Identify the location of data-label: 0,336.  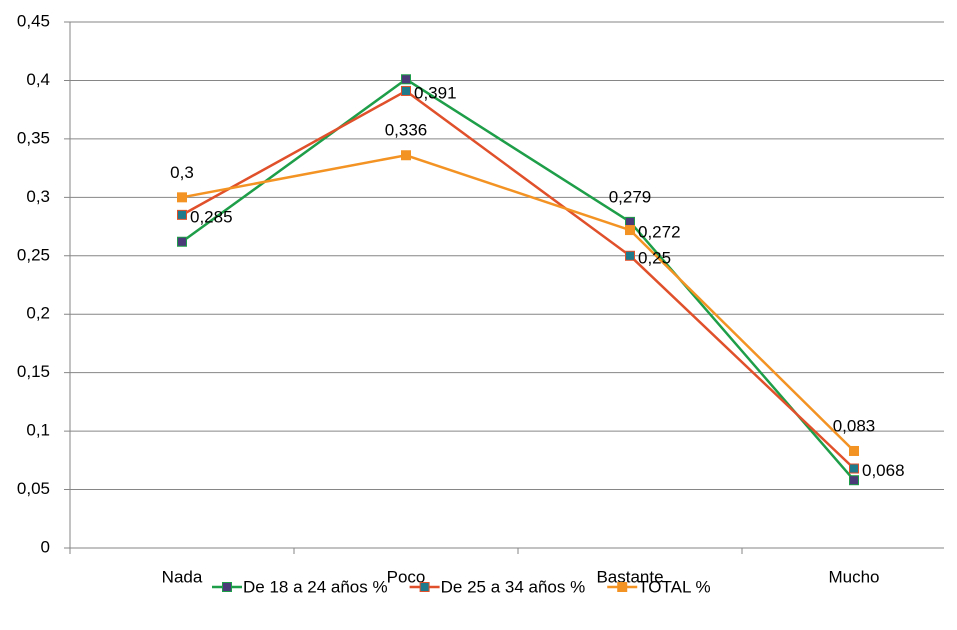
(406, 130).